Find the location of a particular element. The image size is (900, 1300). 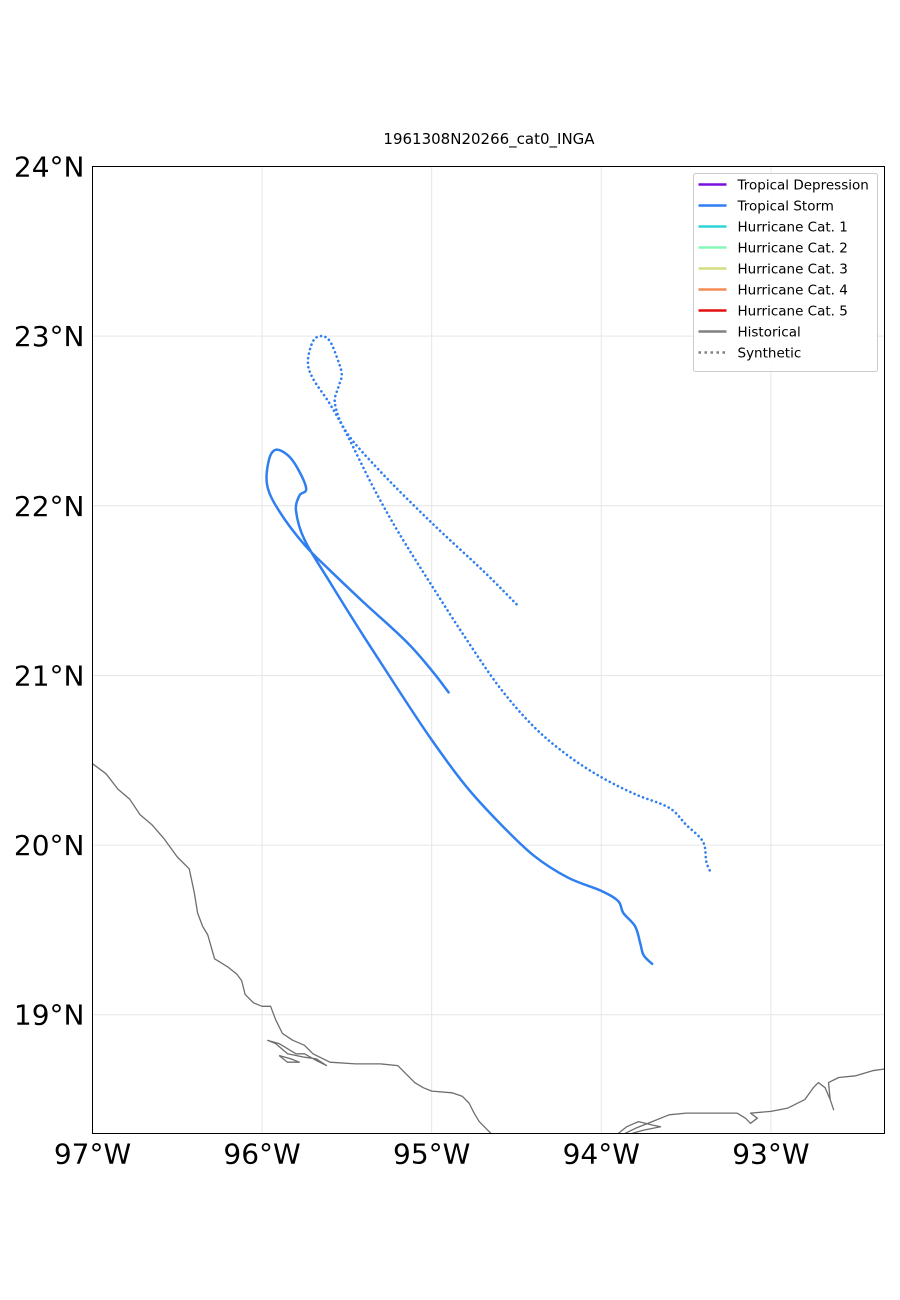

lon-tick-label-1: 96°W is located at coordinates (261, 1154).